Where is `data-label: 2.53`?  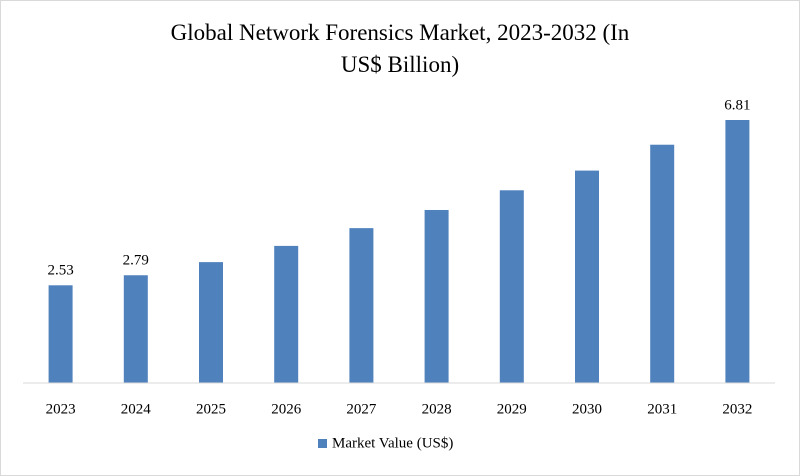
data-label: 2.53 is located at coordinates (60, 271).